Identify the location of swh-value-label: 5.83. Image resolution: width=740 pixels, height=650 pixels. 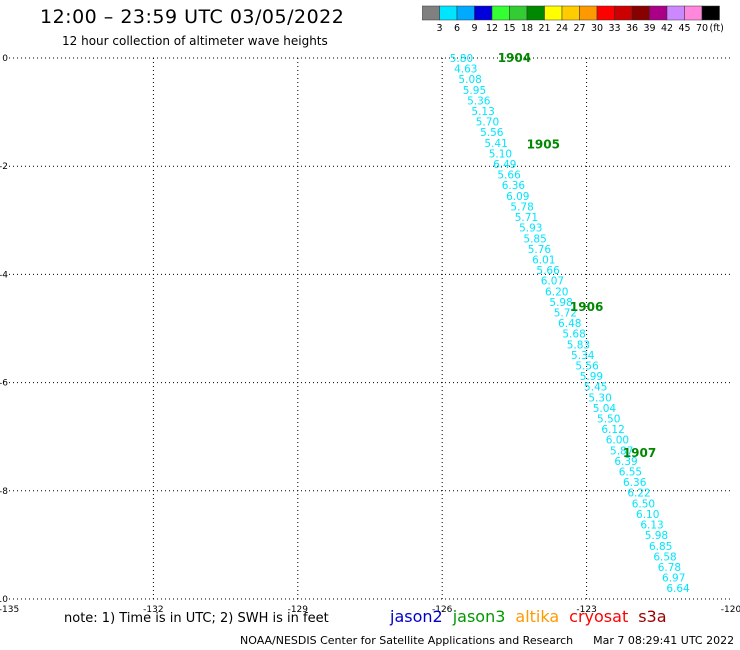
(578, 345).